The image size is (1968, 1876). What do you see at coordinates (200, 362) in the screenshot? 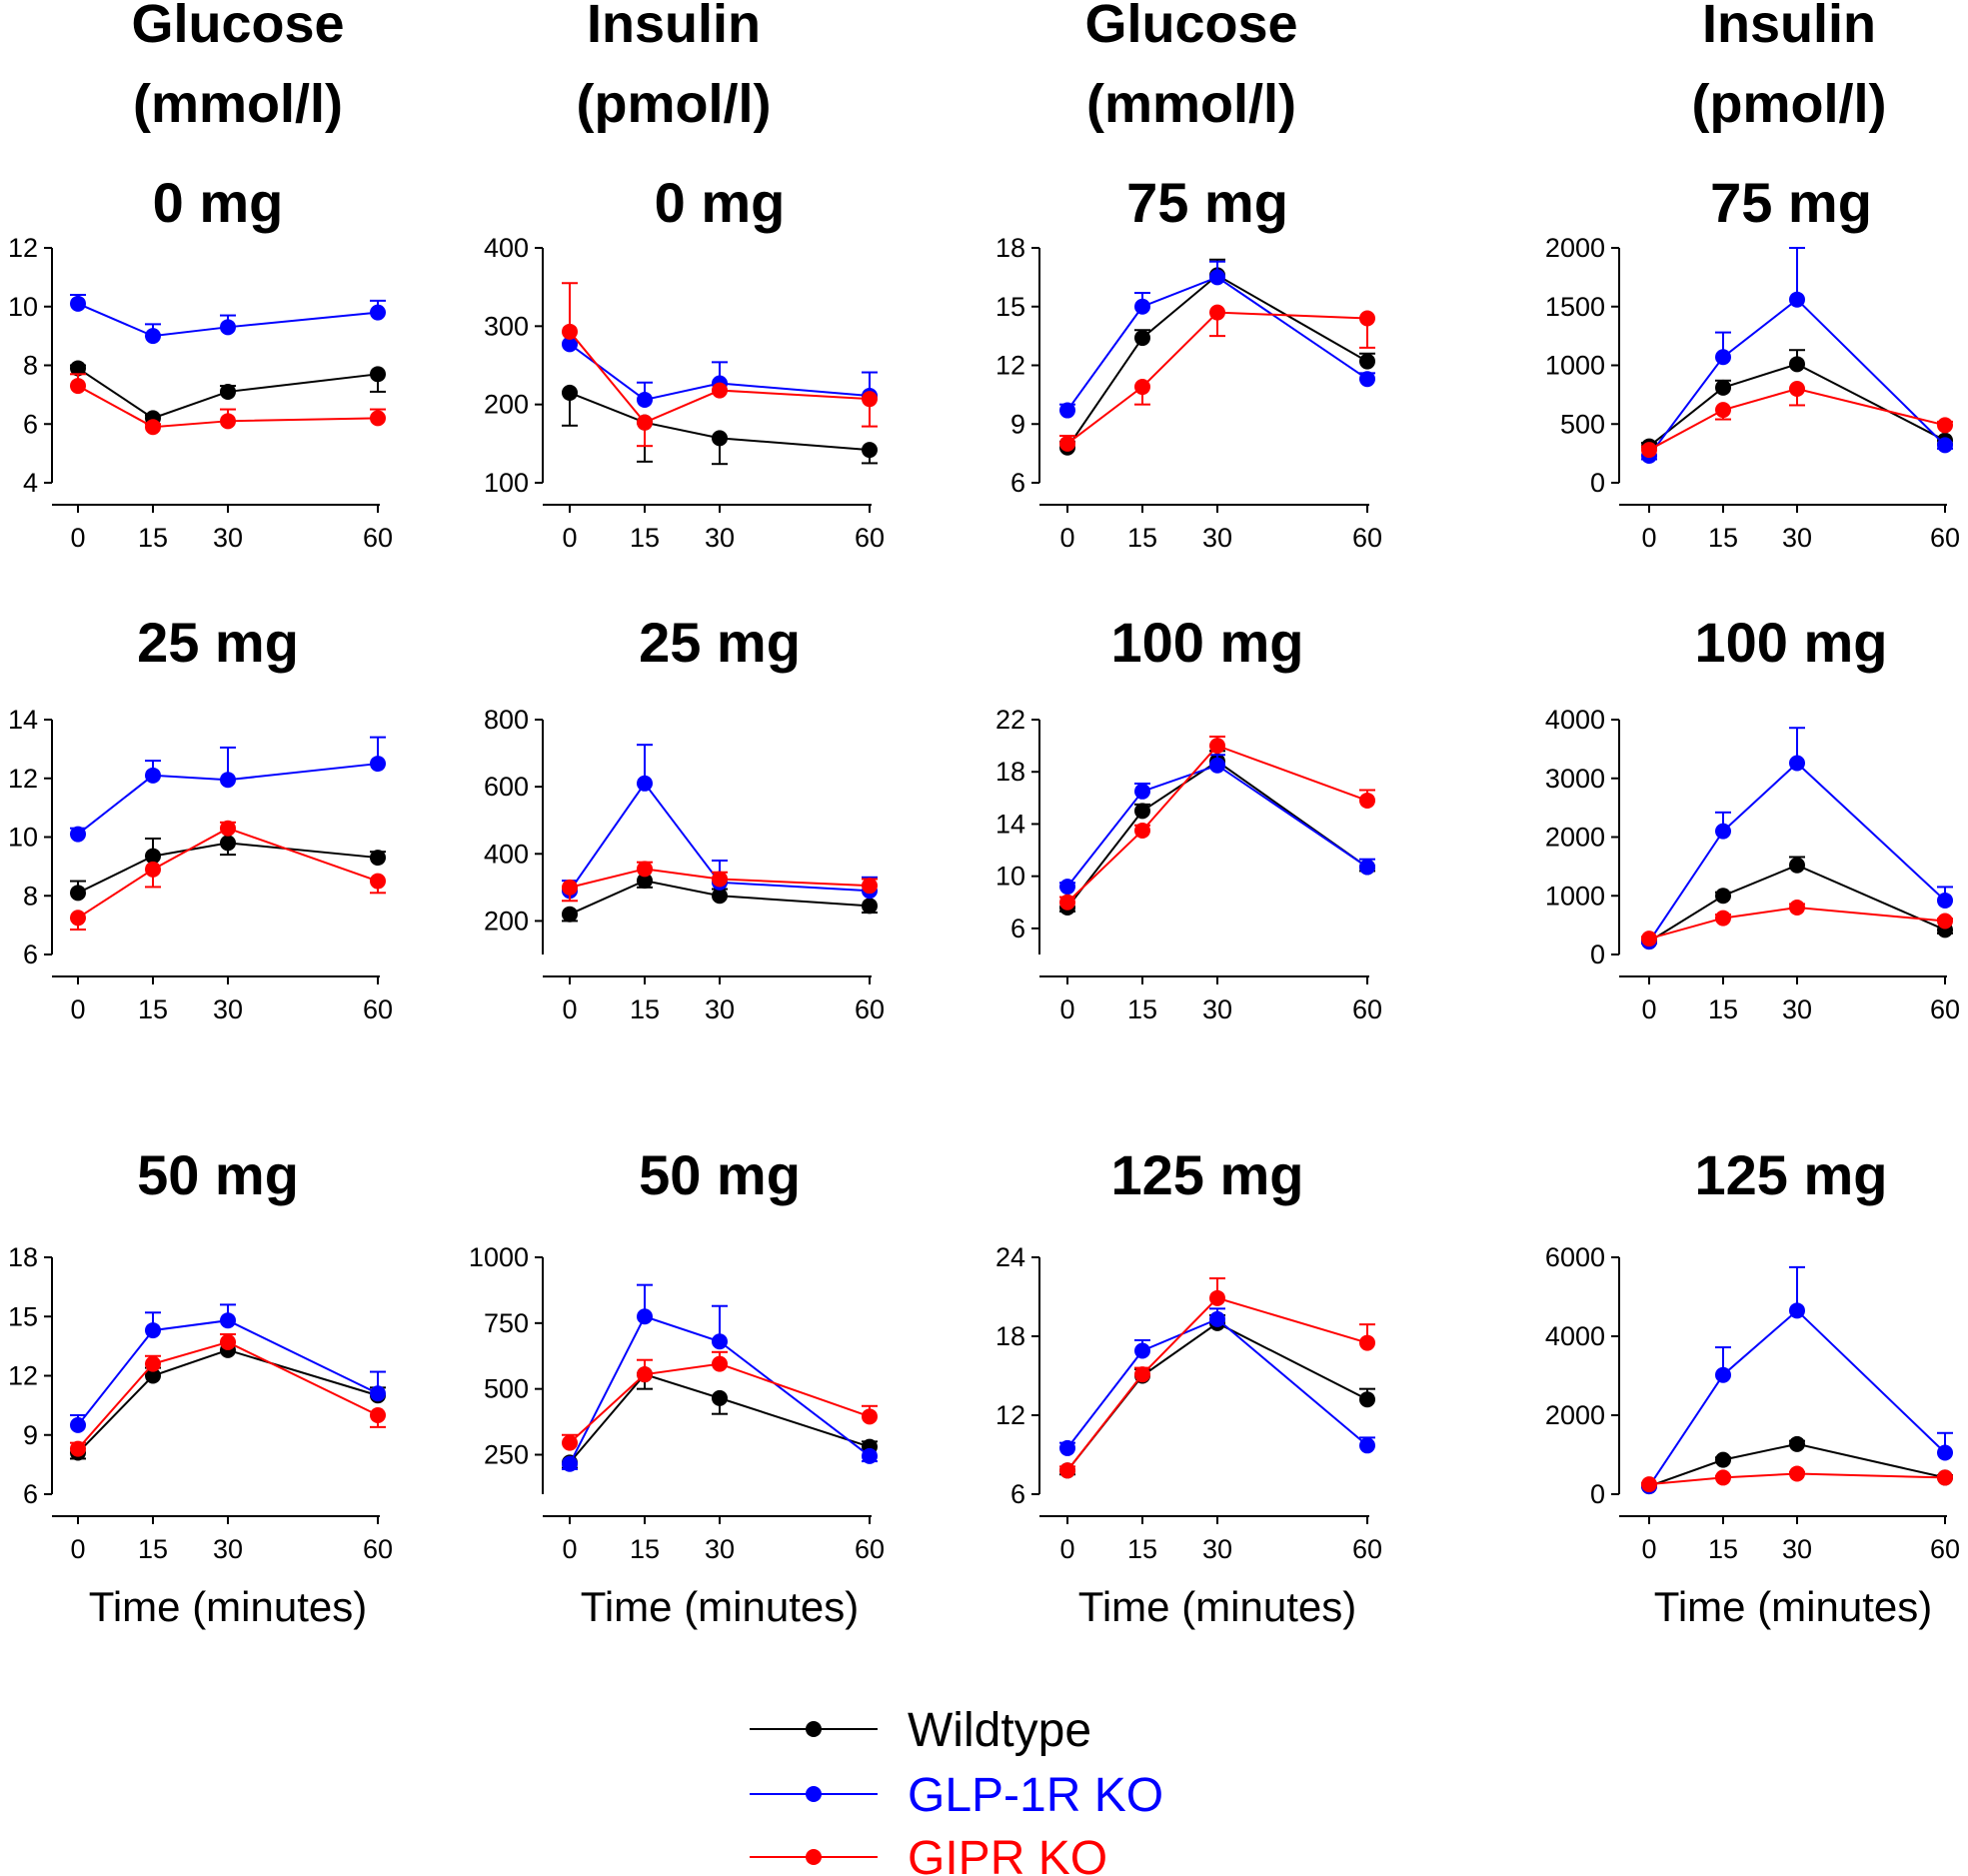
I see `chart-panel-glc-0: 0 mg 4 6 8 10 12 0 15 30 60` at bounding box center [200, 362].